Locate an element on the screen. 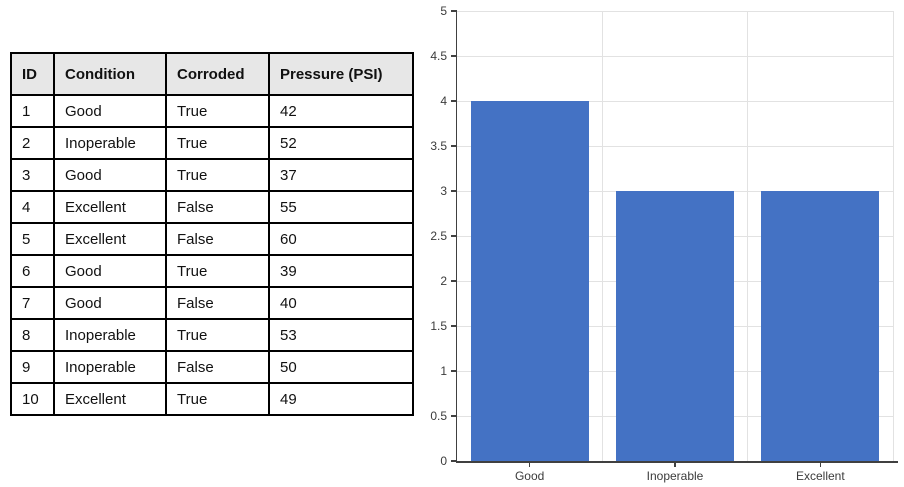 This screenshot has height=487, width=904. table-cell: 50 is located at coordinates (341, 367).